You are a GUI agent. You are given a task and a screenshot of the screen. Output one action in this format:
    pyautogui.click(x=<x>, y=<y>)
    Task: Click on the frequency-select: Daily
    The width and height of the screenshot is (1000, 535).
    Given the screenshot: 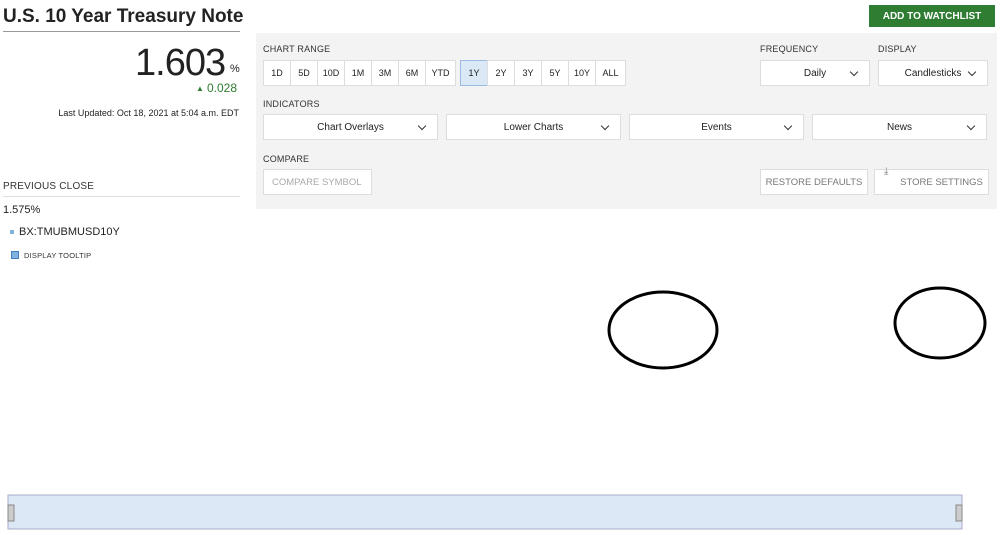 What is the action you would take?
    pyautogui.click(x=815, y=73)
    